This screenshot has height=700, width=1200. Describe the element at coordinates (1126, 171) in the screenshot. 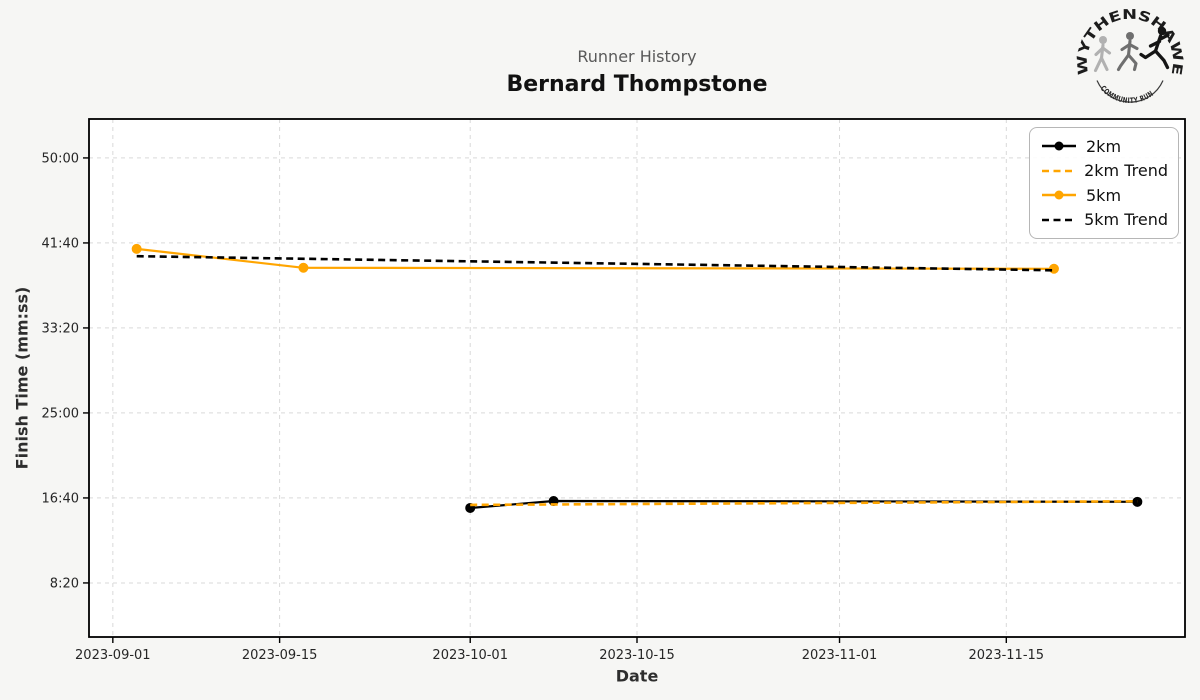

I see `legend-label-2km-trend: 2km Trend` at that location.